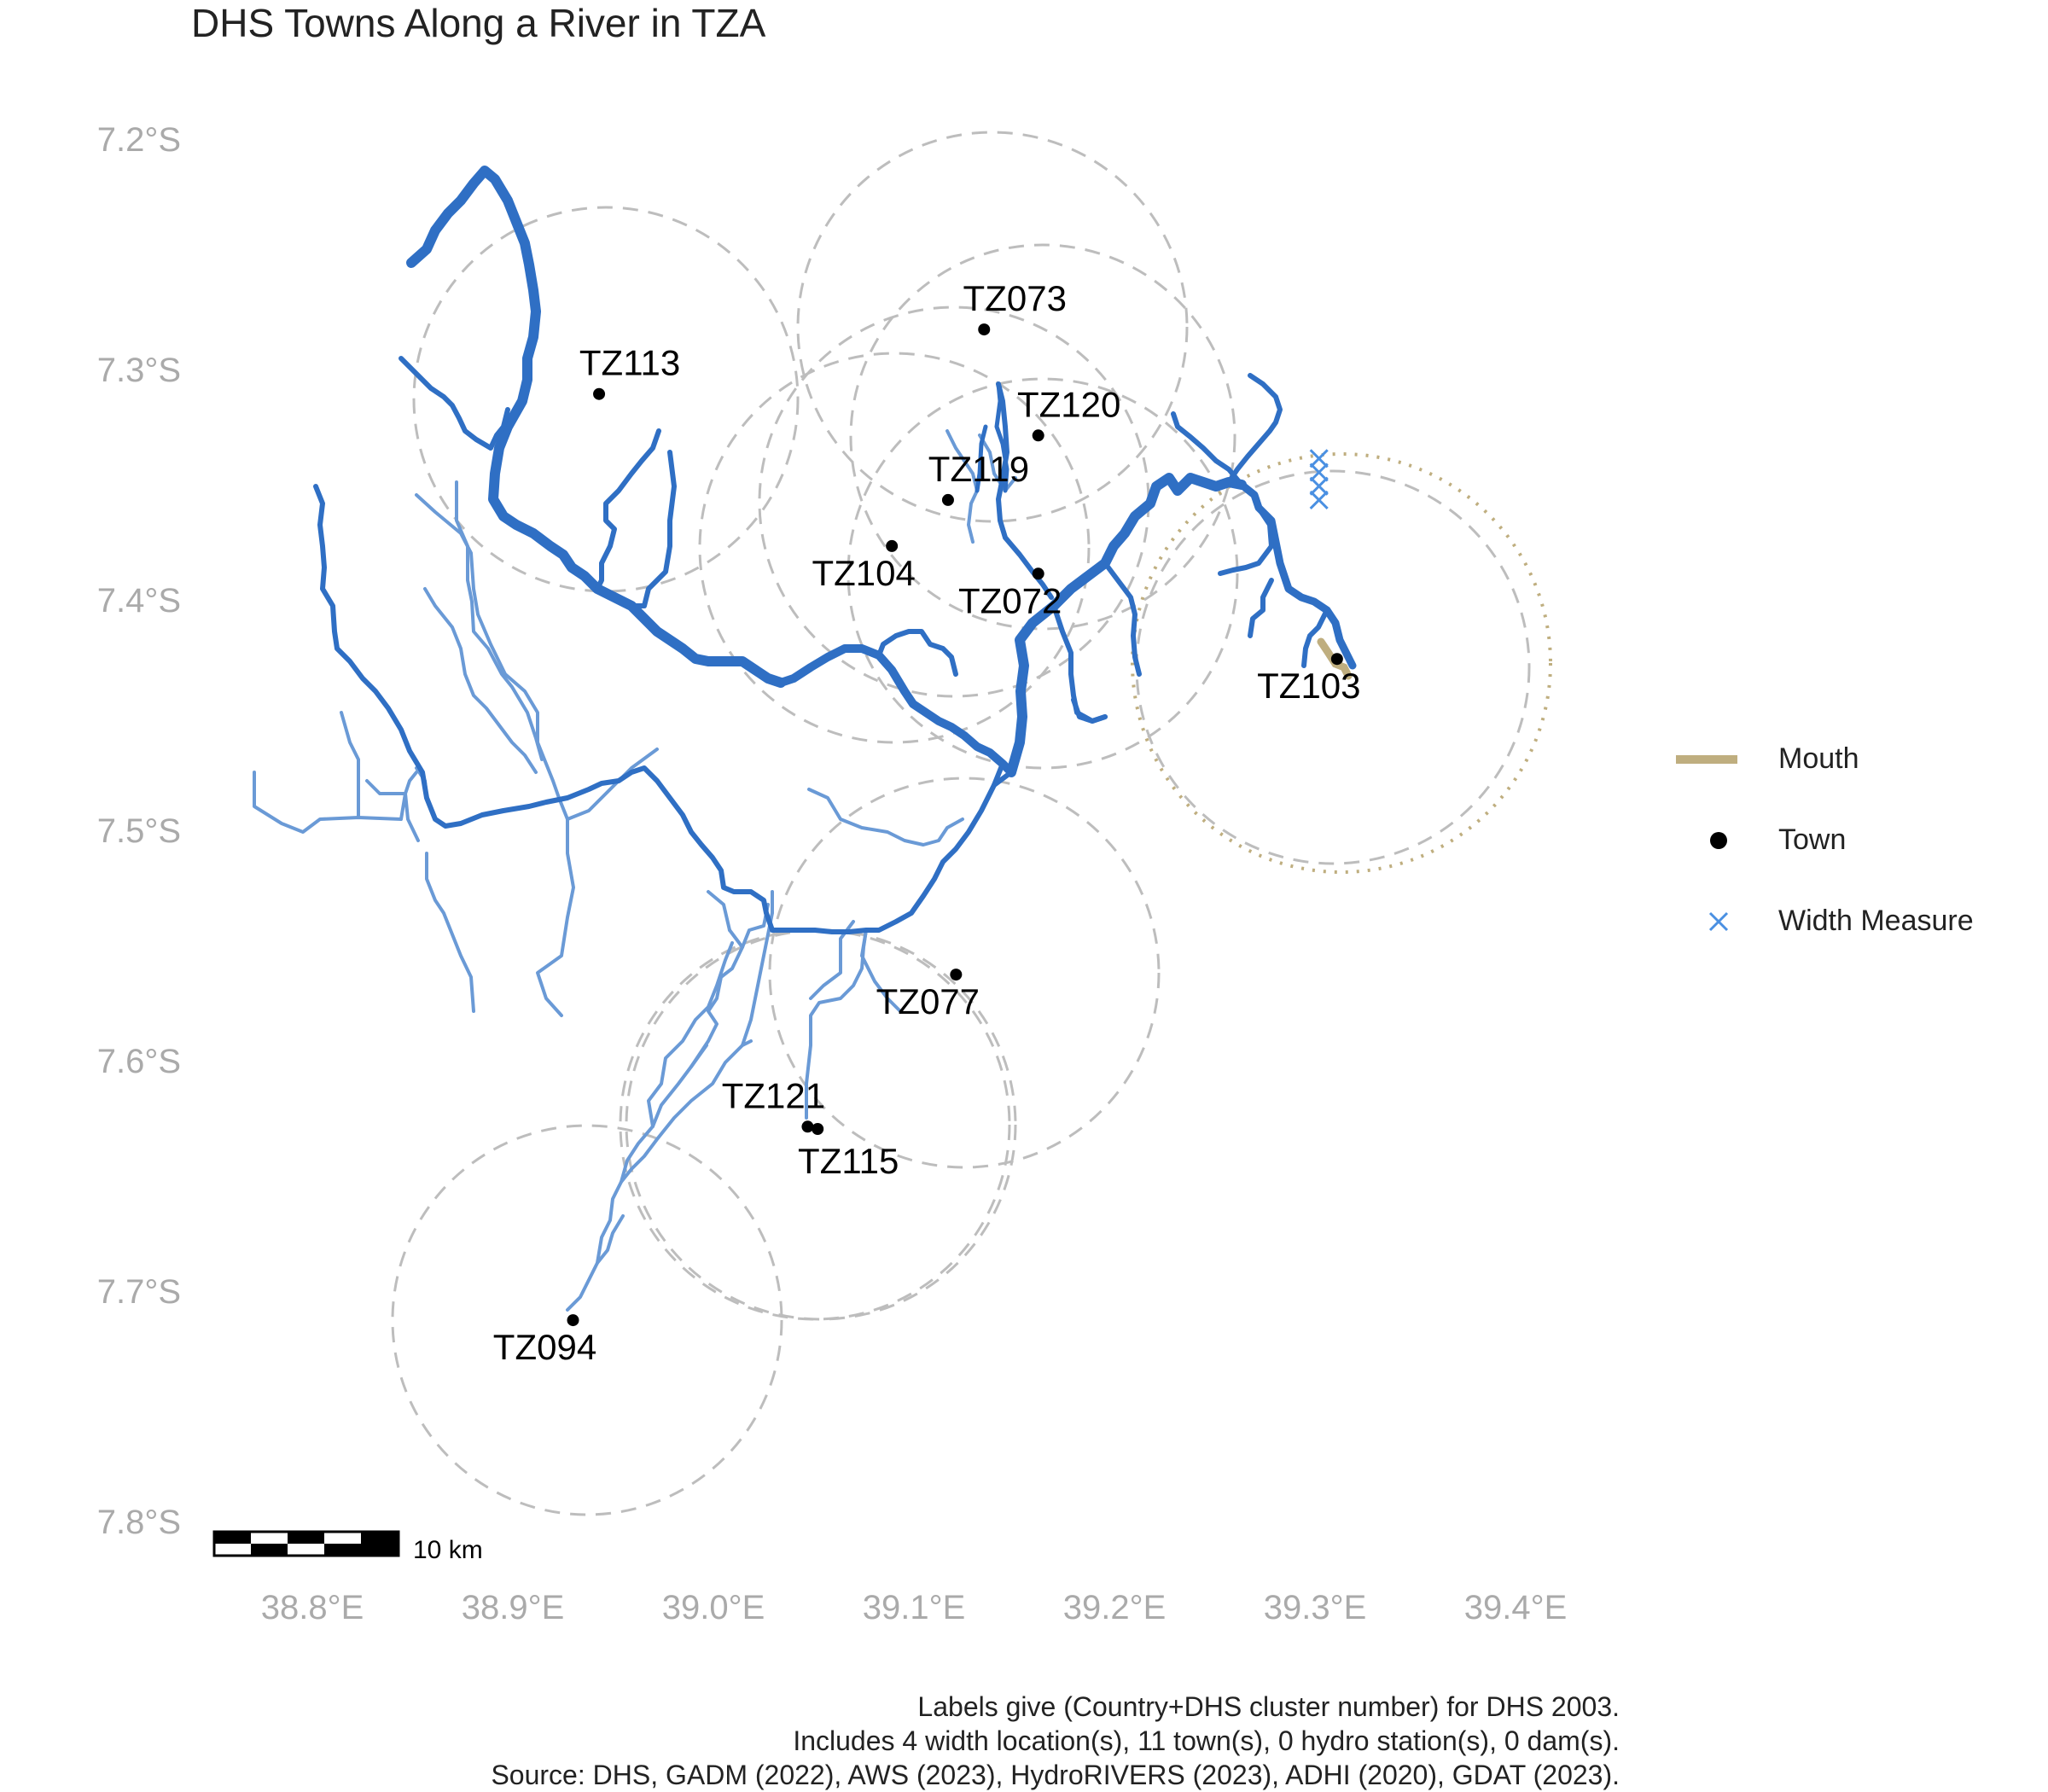  I want to click on town-label: TZ104, so click(863, 573).